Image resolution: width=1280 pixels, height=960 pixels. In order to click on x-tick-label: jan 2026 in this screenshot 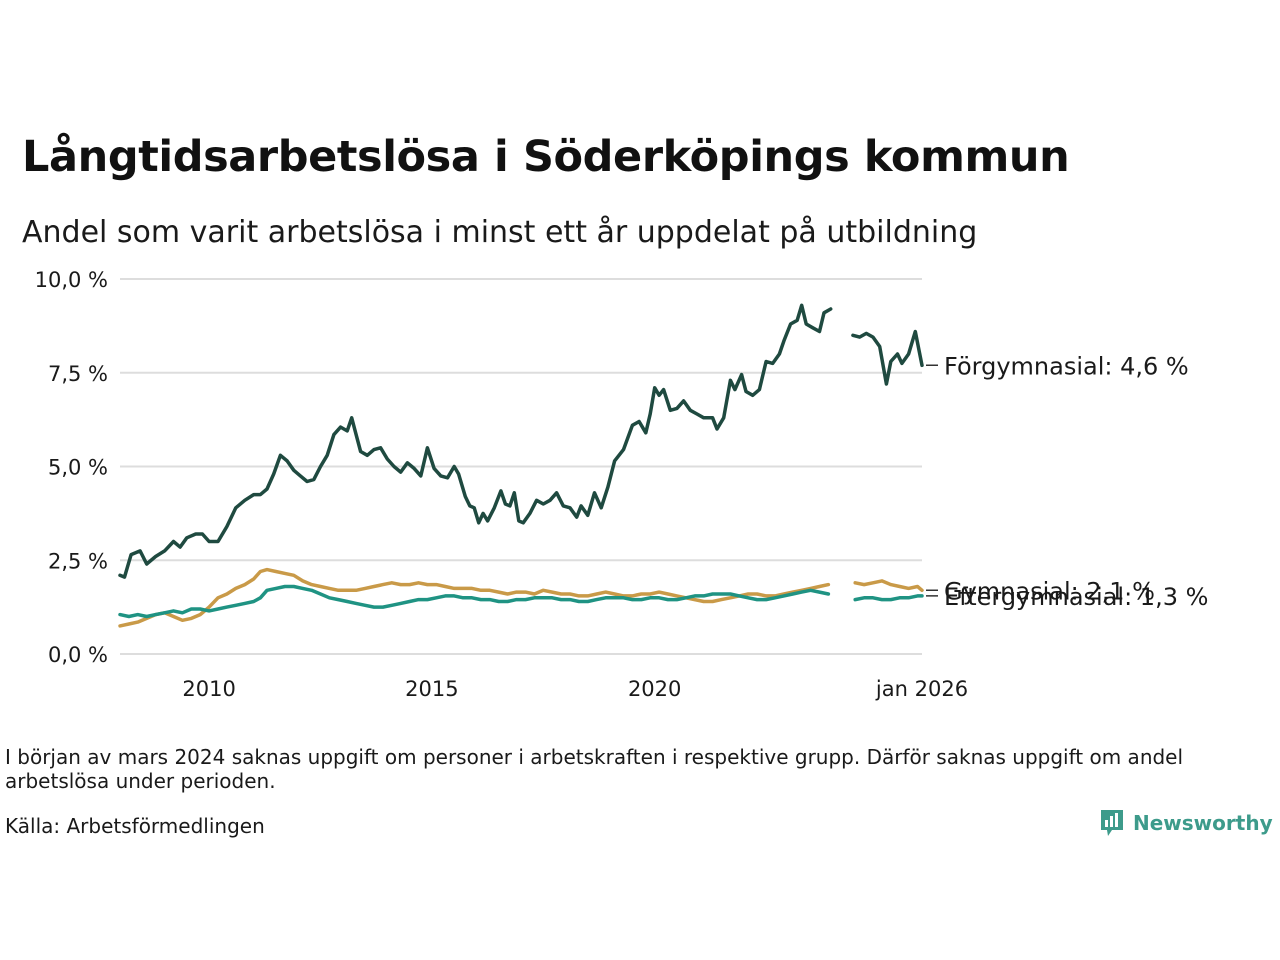, I will do `click(921, 689)`.